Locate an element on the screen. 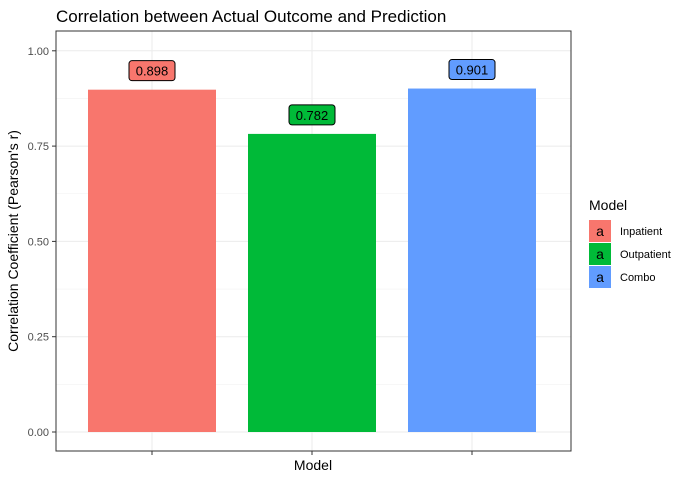 The image size is (691, 481). data-label: 0.901 is located at coordinates (472, 70).